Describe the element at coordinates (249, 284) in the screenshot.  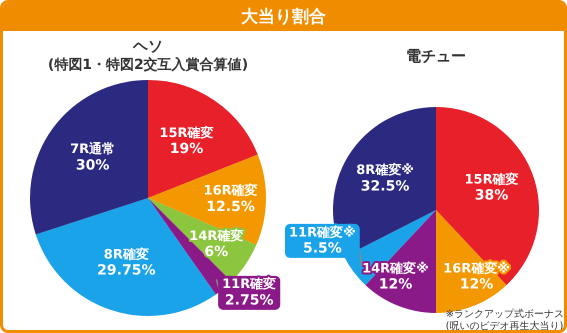
I see `slice-label: 11R確変` at that location.